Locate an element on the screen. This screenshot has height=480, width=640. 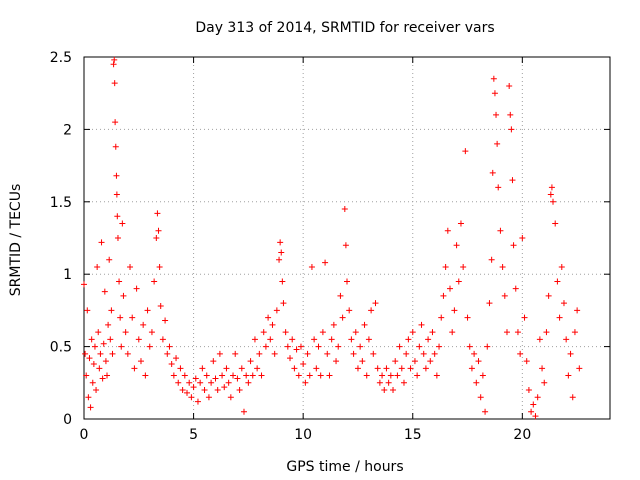
y-tick-label: 0.5 is located at coordinates (61, 348).